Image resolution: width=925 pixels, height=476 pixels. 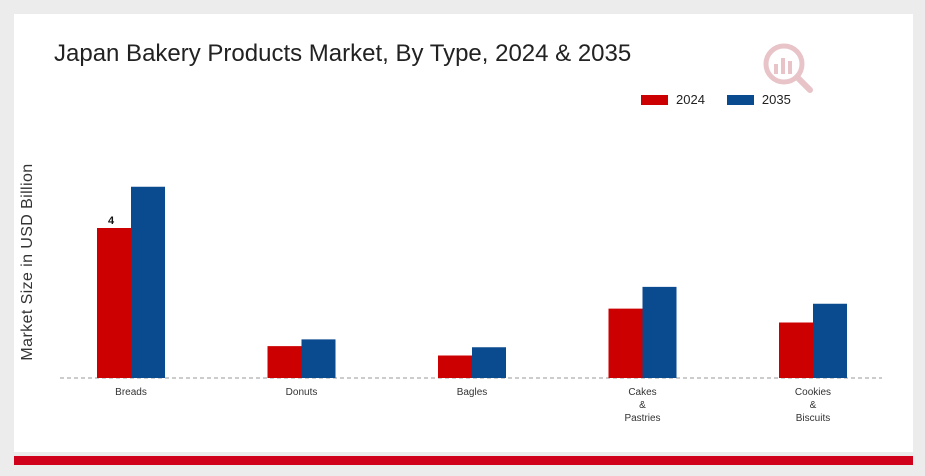 What do you see at coordinates (813, 405) in the screenshot?
I see `x-tick-label-4: Cookies & Biscuits` at bounding box center [813, 405].